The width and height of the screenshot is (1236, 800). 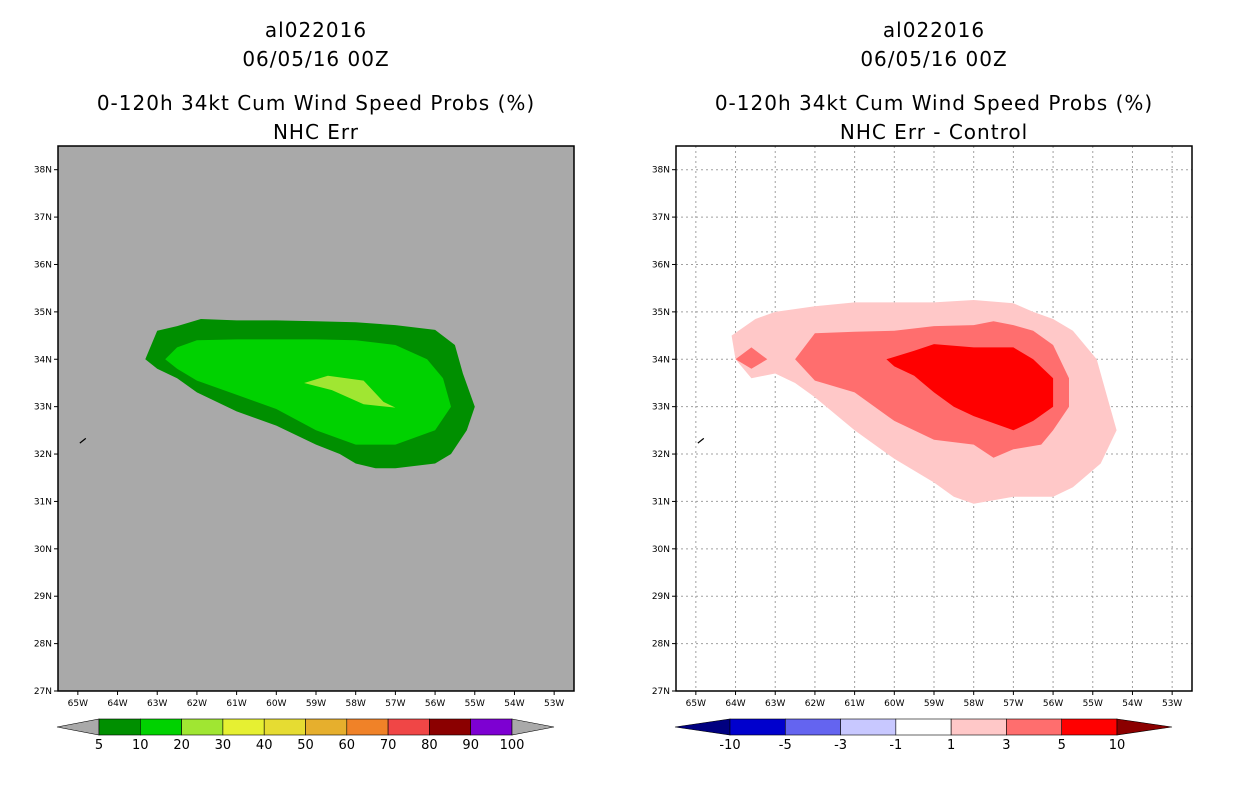 What do you see at coordinates (197, 704) in the screenshot?
I see `left-x-tick-label-62W: 62W` at bounding box center [197, 704].